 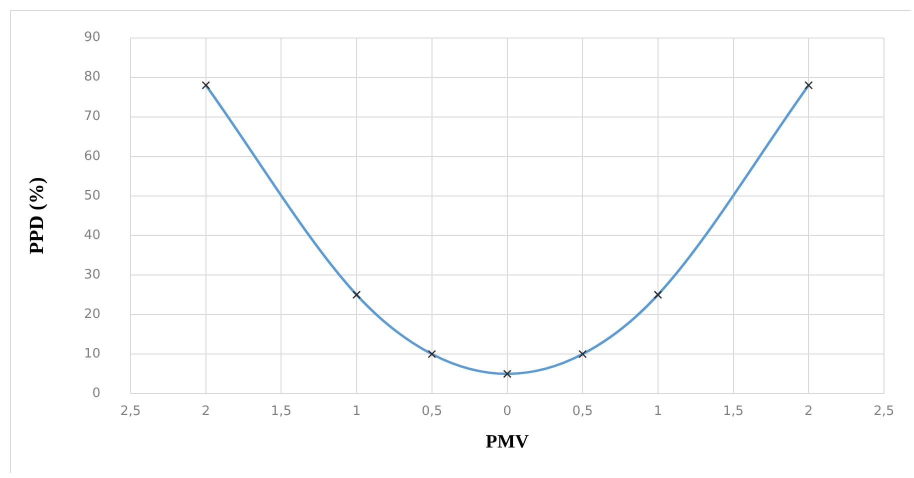 I want to click on x-tick-label: 0, so click(x=507, y=411).